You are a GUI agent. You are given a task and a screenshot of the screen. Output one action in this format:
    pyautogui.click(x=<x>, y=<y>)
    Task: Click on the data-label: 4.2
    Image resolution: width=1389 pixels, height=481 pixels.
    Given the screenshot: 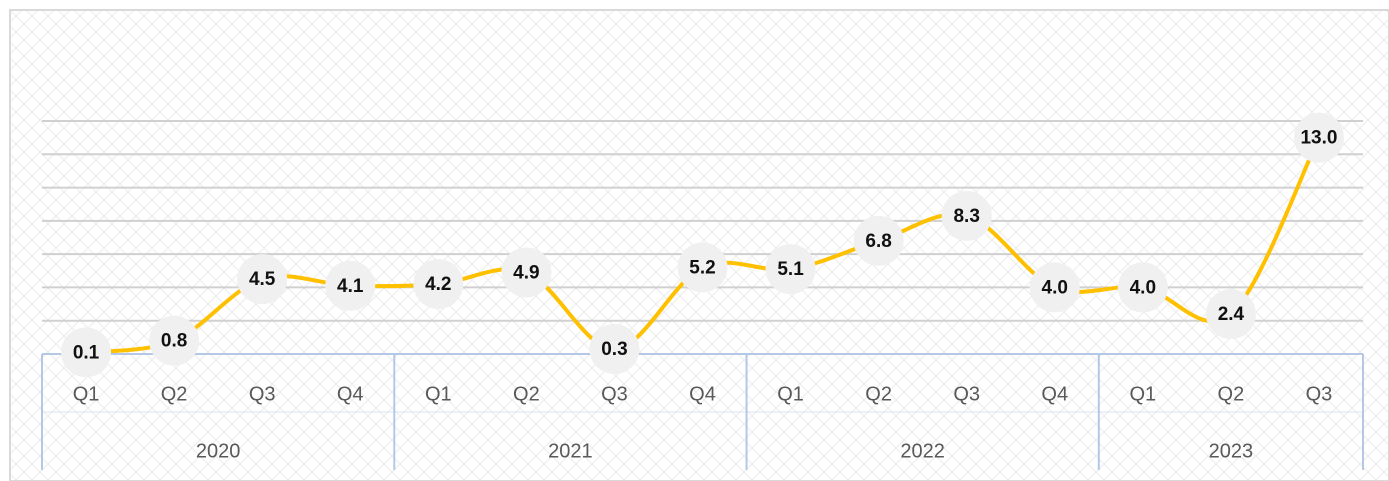 What is the action you would take?
    pyautogui.click(x=438, y=284)
    